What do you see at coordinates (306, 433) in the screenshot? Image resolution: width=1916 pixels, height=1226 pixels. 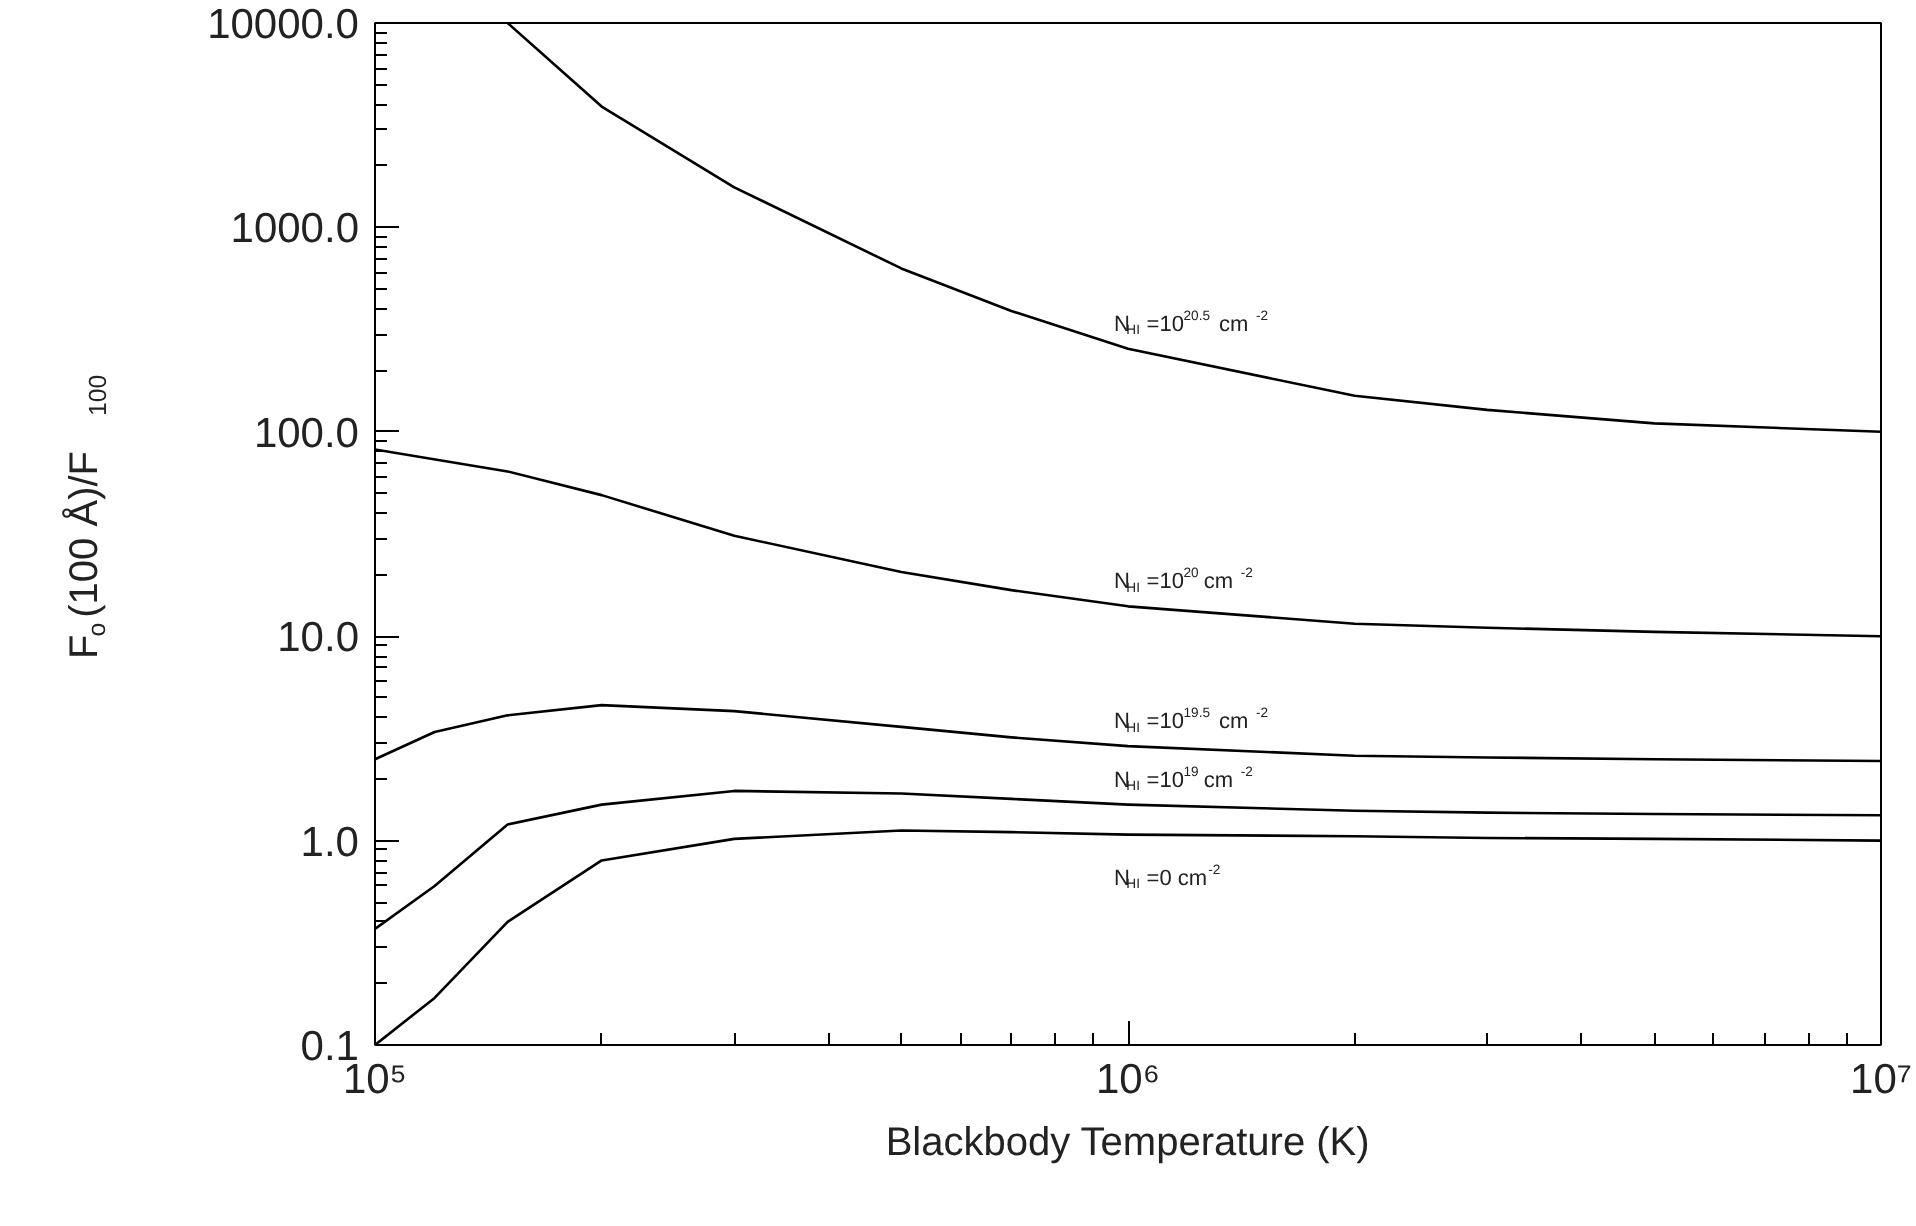 I see `y-tick-label: 100.0` at bounding box center [306, 433].